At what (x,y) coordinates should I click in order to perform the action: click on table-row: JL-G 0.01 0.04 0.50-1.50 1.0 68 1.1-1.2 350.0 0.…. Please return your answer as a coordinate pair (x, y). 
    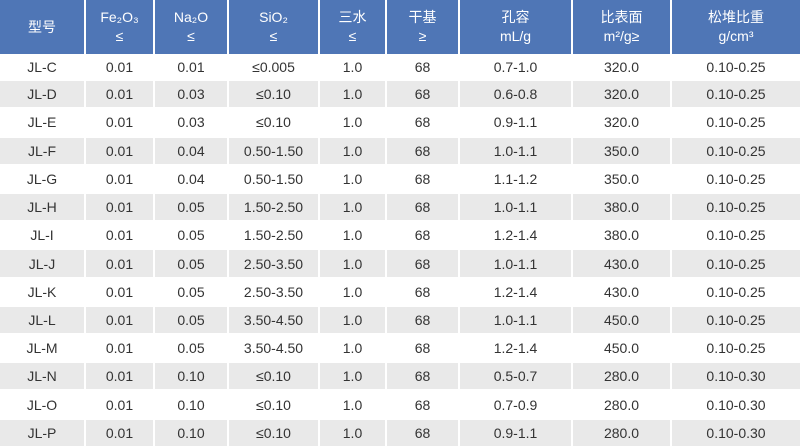
    Looking at the image, I should click on (400, 177).